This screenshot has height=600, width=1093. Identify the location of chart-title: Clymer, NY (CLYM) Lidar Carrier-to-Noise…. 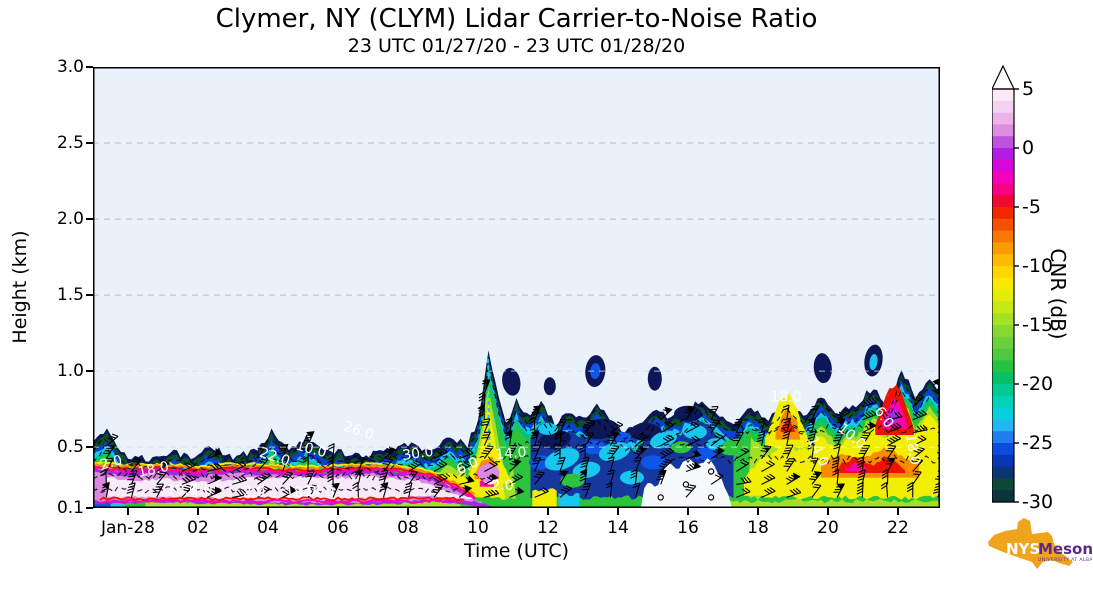
(516, 19).